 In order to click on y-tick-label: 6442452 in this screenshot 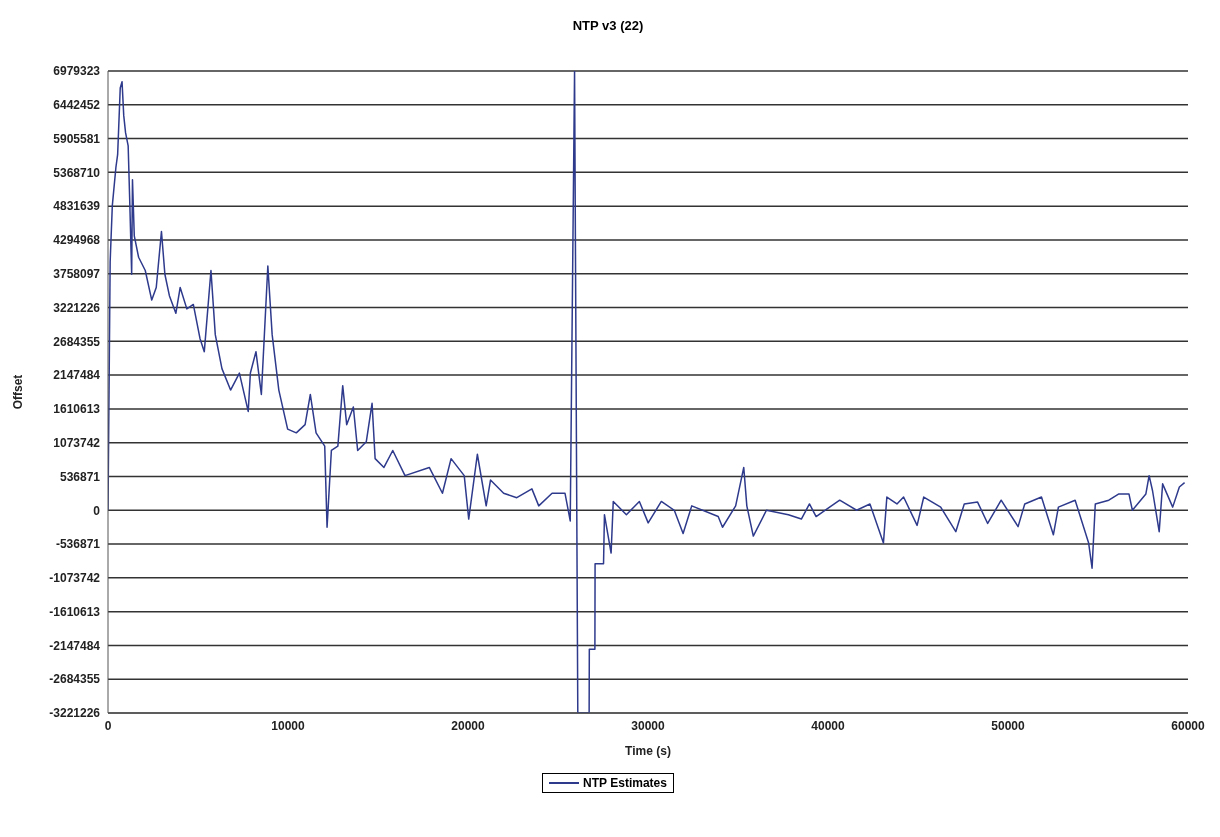, I will do `click(77, 105)`.